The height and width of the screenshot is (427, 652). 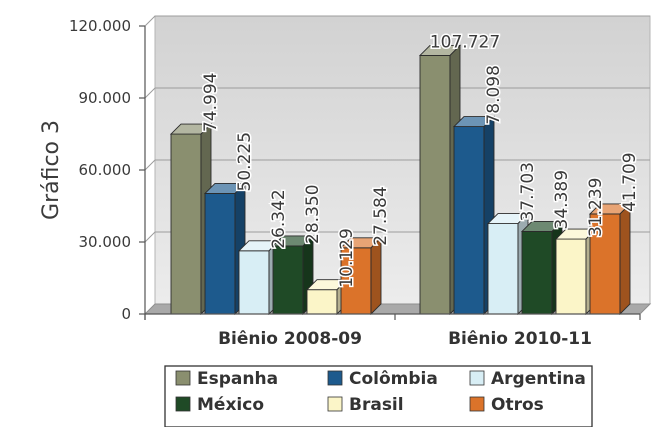 What do you see at coordinates (211, 102) in the screenshot?
I see `data-label: 74.994` at bounding box center [211, 102].